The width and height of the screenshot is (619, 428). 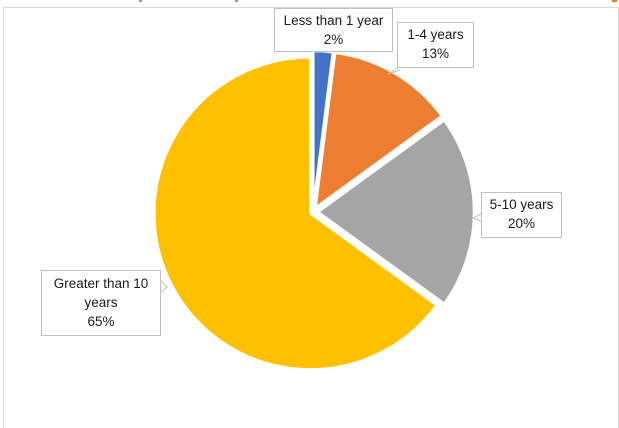 I want to click on slice-5-10-years, so click(x=395, y=212).